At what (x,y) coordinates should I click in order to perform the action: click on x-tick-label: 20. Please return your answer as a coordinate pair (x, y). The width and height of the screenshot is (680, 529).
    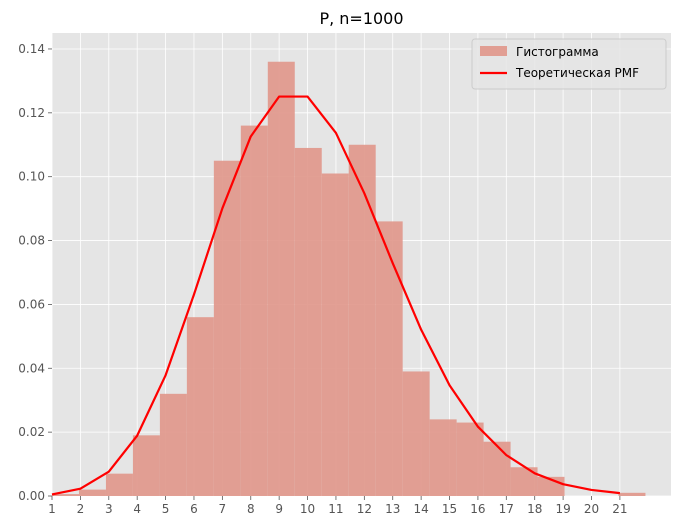
    Looking at the image, I should click on (591, 509).